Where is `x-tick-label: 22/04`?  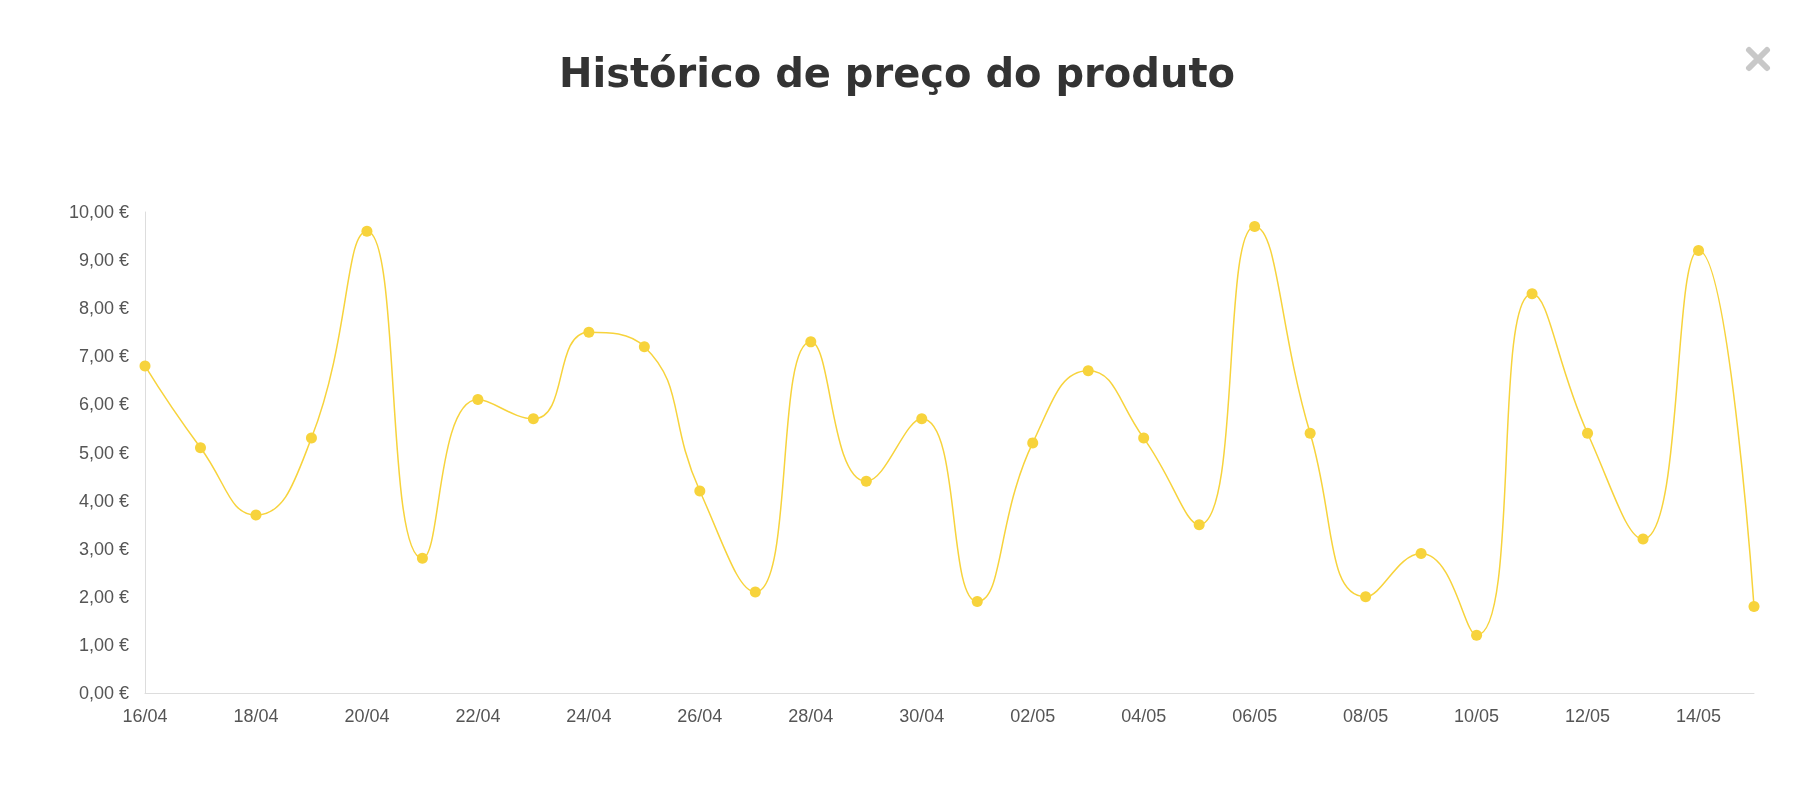 x-tick-label: 22/04 is located at coordinates (478, 716).